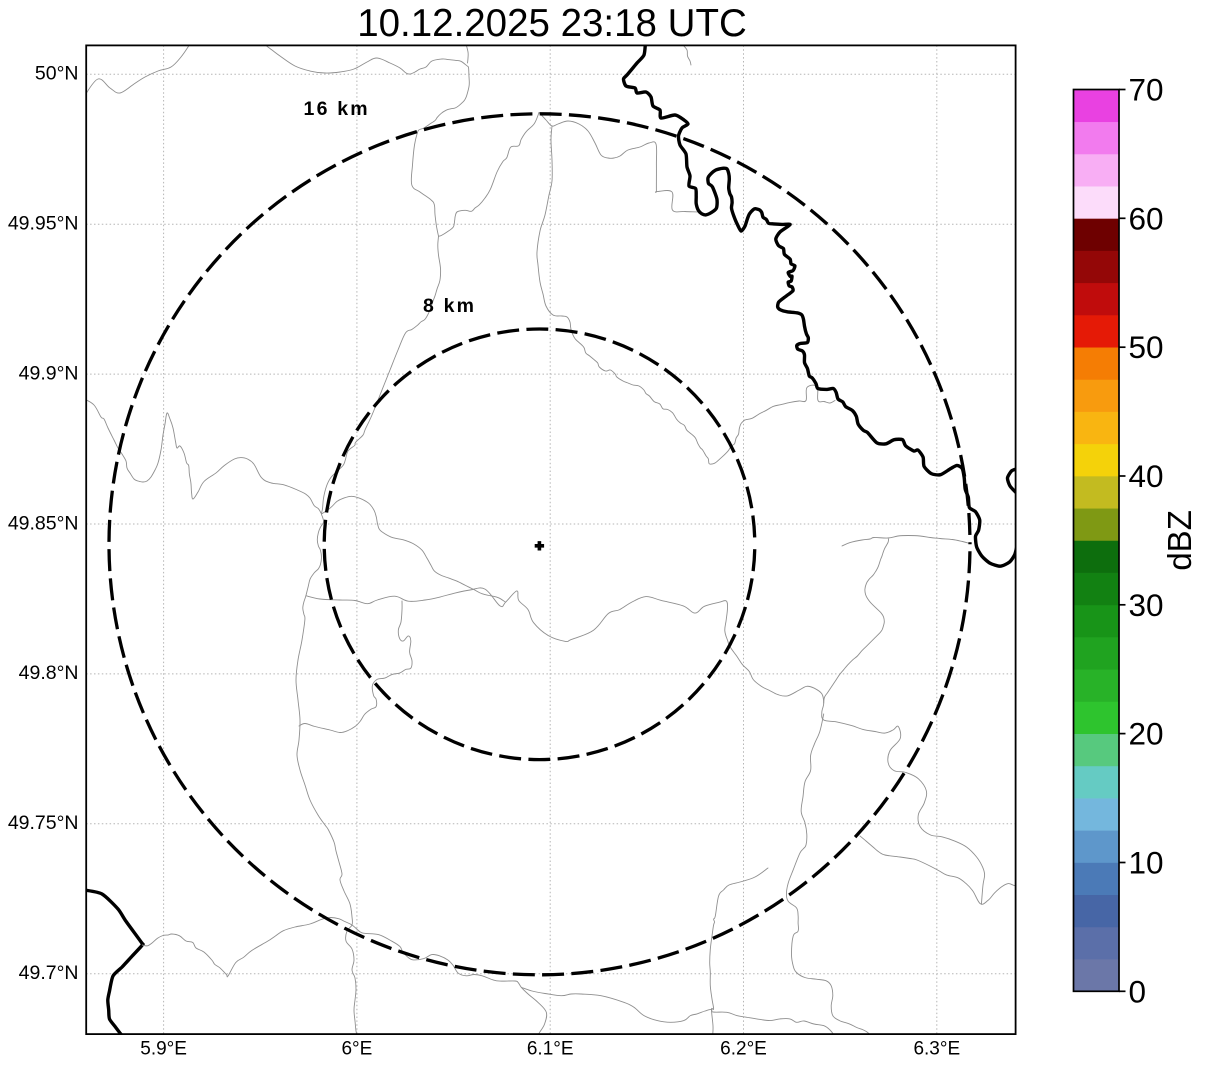 The height and width of the screenshot is (1069, 1207). Describe the element at coordinates (1179, 540) in the screenshot. I see `svg-text: dBZ` at that location.